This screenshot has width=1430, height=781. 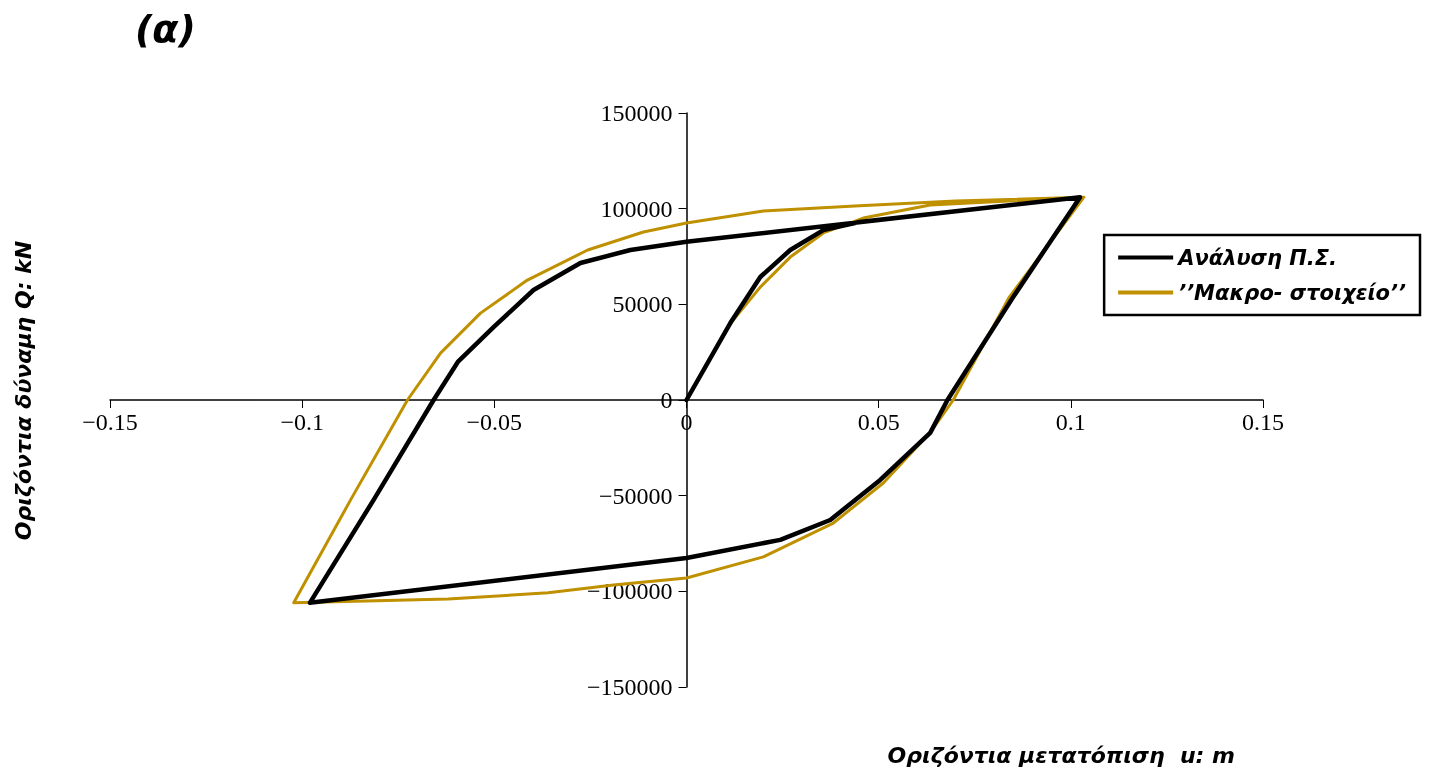 I want to click on x-tick-label: −0.05, so click(x=494, y=422).